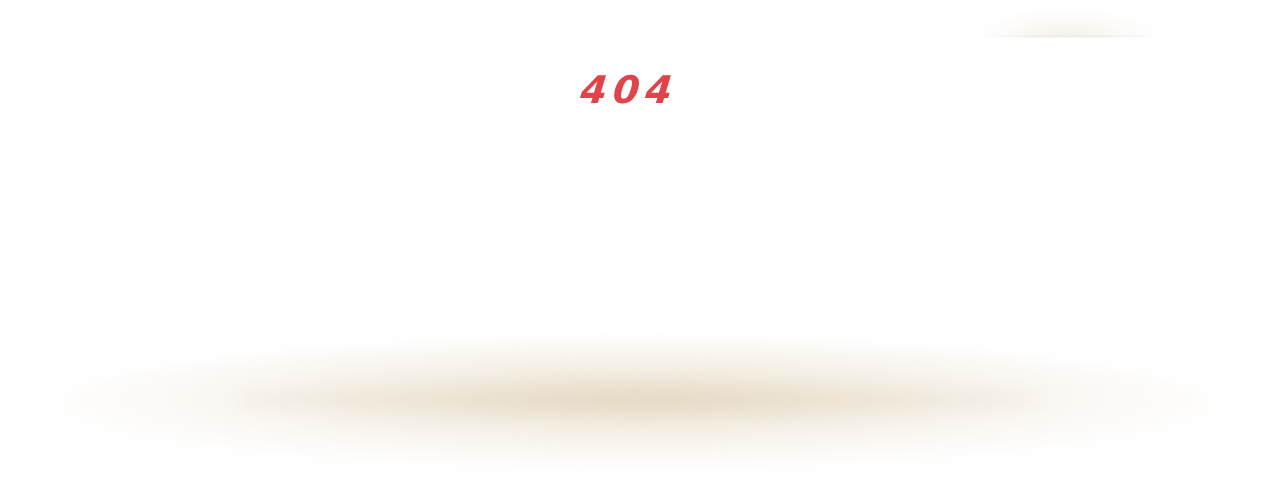 This screenshot has width=1279, height=500. I want to click on decorative-top-glow-line, so click(1070, 36).